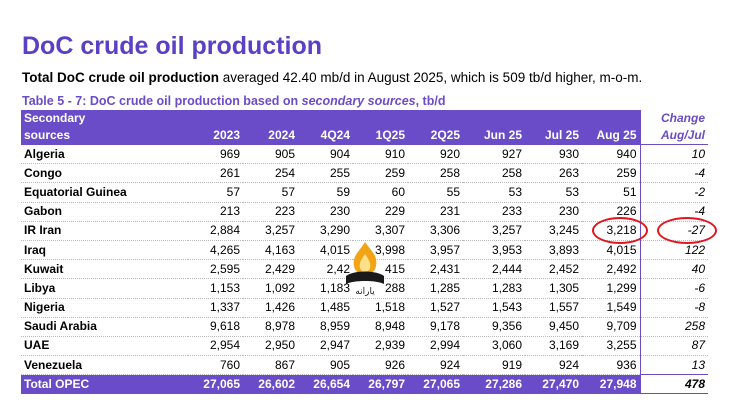 The image size is (733, 412). Describe the element at coordinates (673, 192) in the screenshot. I see `change-cell: -2` at that location.